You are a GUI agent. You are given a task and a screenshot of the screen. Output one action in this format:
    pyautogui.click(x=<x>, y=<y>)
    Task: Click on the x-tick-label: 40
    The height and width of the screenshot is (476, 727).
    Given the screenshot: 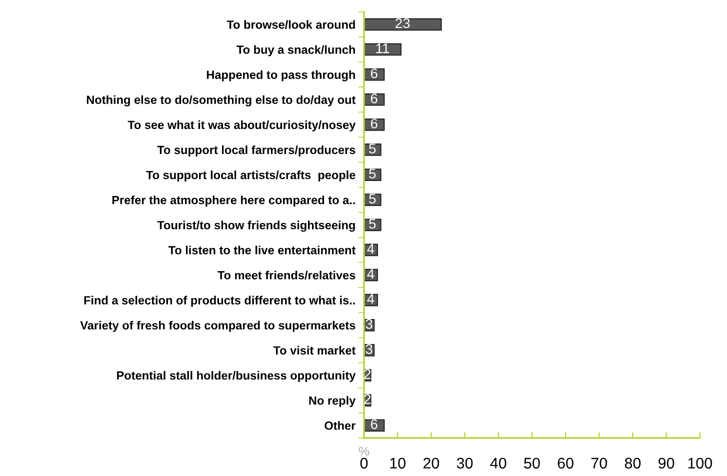 What is the action you would take?
    pyautogui.click(x=498, y=463)
    